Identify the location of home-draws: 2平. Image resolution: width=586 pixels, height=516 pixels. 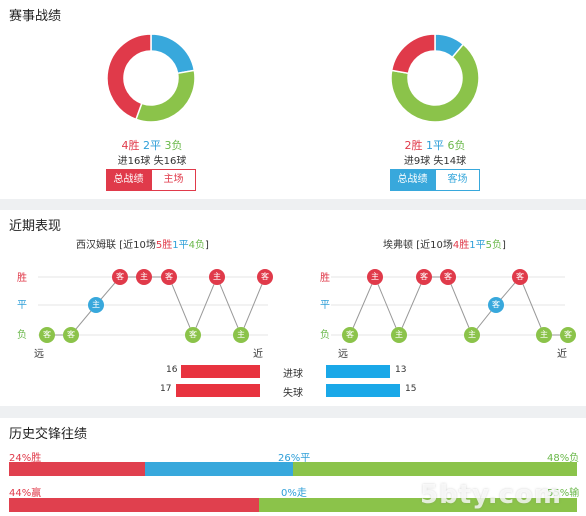
(152, 145).